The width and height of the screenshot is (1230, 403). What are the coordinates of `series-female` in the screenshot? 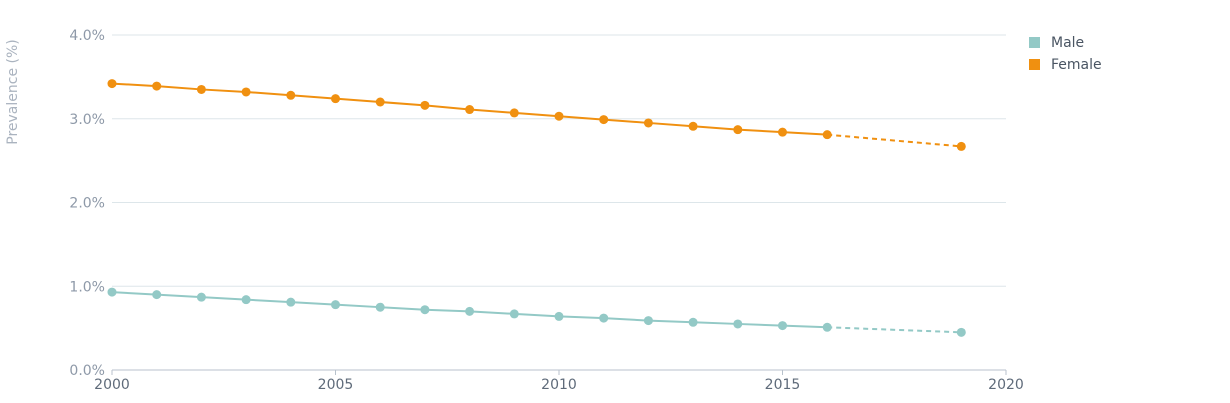 It's located at (536, 115).